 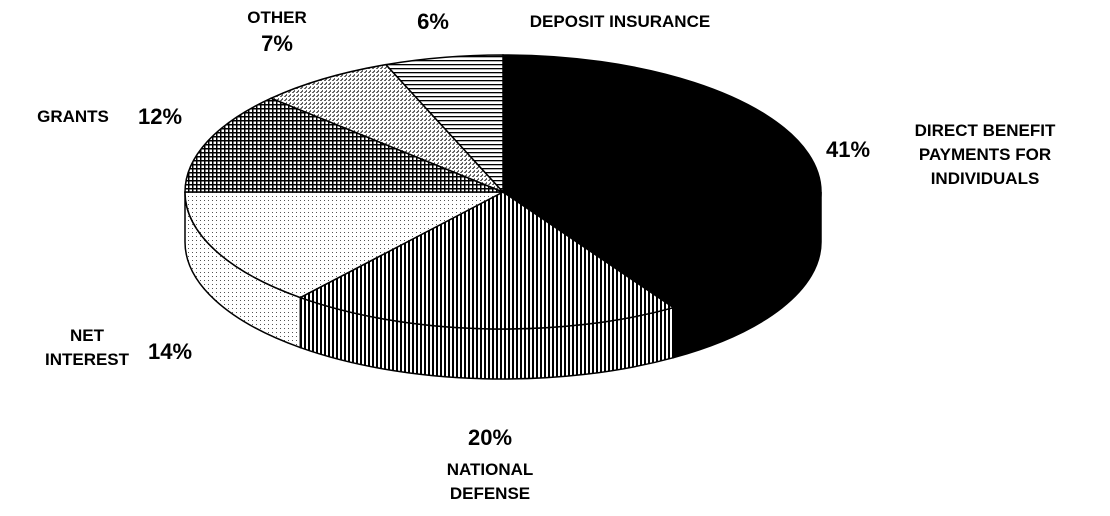 What do you see at coordinates (985, 154) in the screenshot?
I see `category-label: DIRECT BENEFIT PAYMENTS FOR INDIVIDUALS` at bounding box center [985, 154].